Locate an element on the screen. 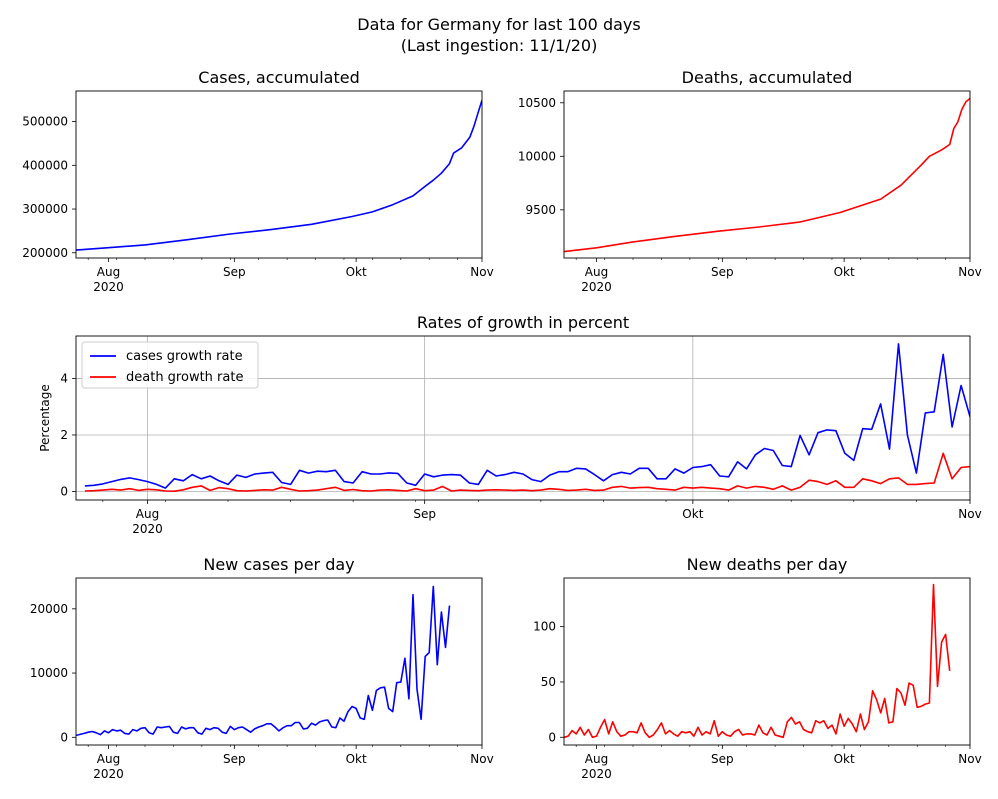 The image size is (998, 799). y-tick-label: 2 is located at coordinates (64, 435).